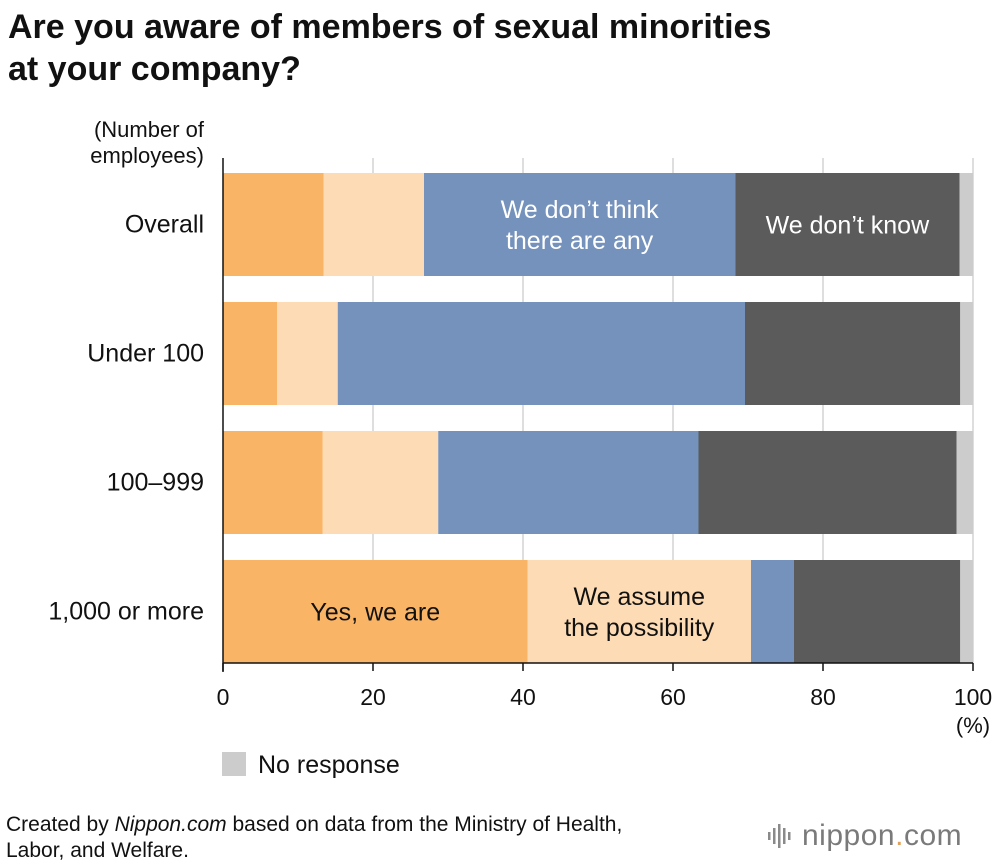 The height and width of the screenshot is (864, 1000). I want to click on bar-under-100-yes-we-are, so click(250, 353).